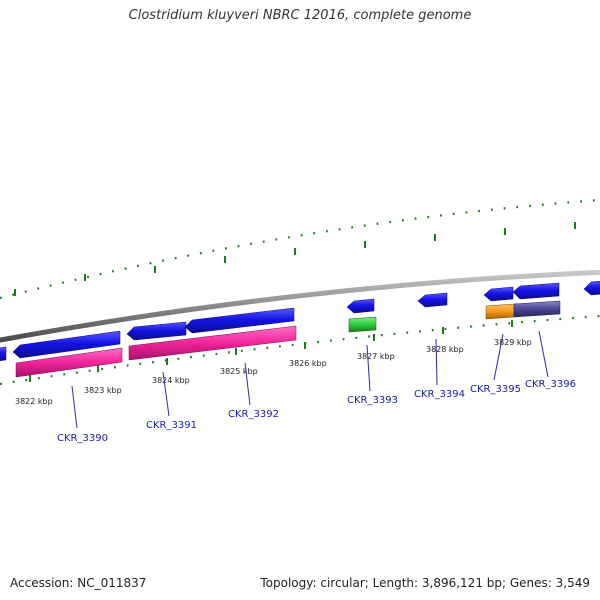 This screenshot has height=600, width=600. I want to click on gene-arrow-ckr3393, so click(360, 306).